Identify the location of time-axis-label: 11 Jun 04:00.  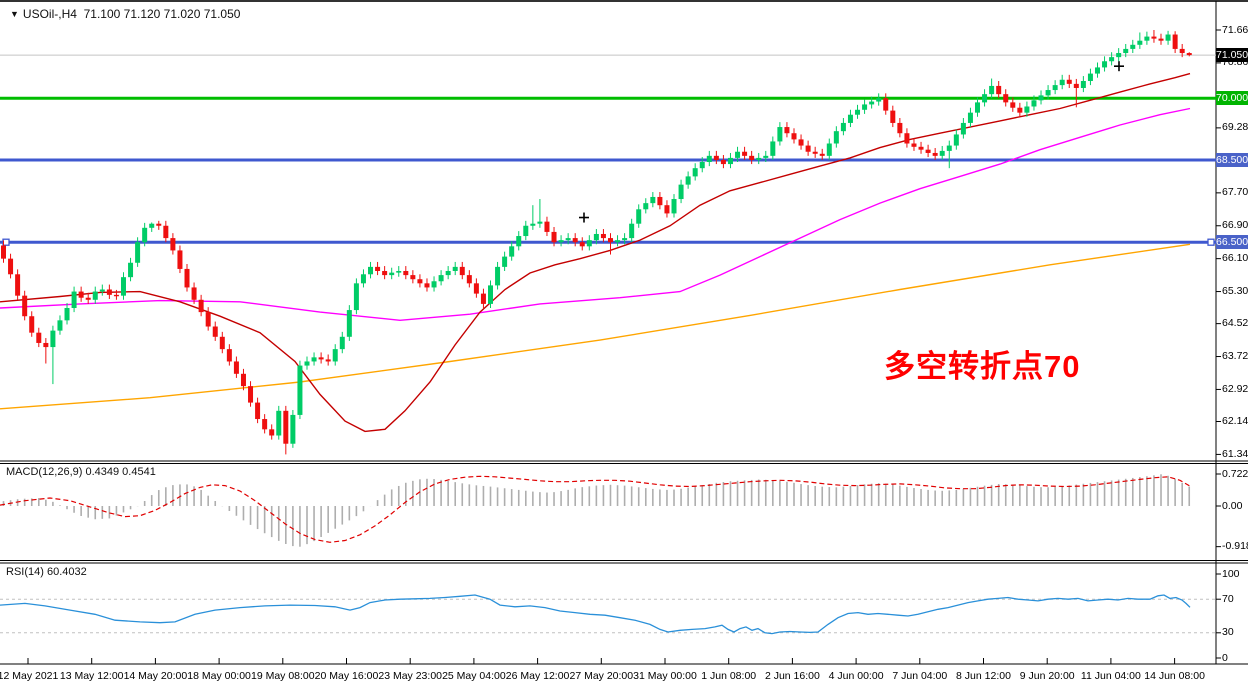
(1110, 676).